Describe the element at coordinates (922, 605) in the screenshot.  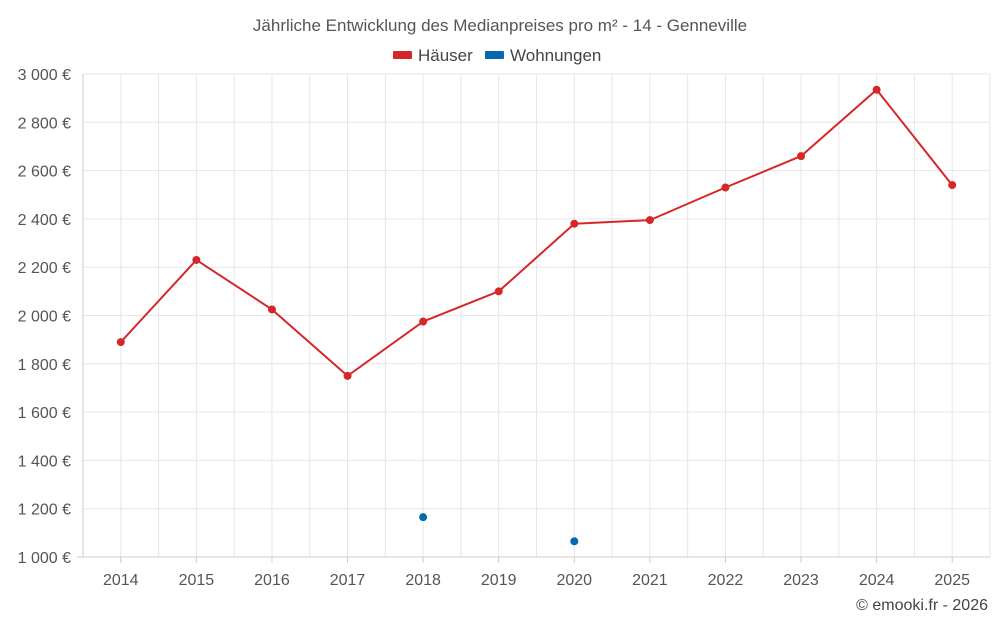
I see `copyright-text: © emooki.fr - 2026` at that location.